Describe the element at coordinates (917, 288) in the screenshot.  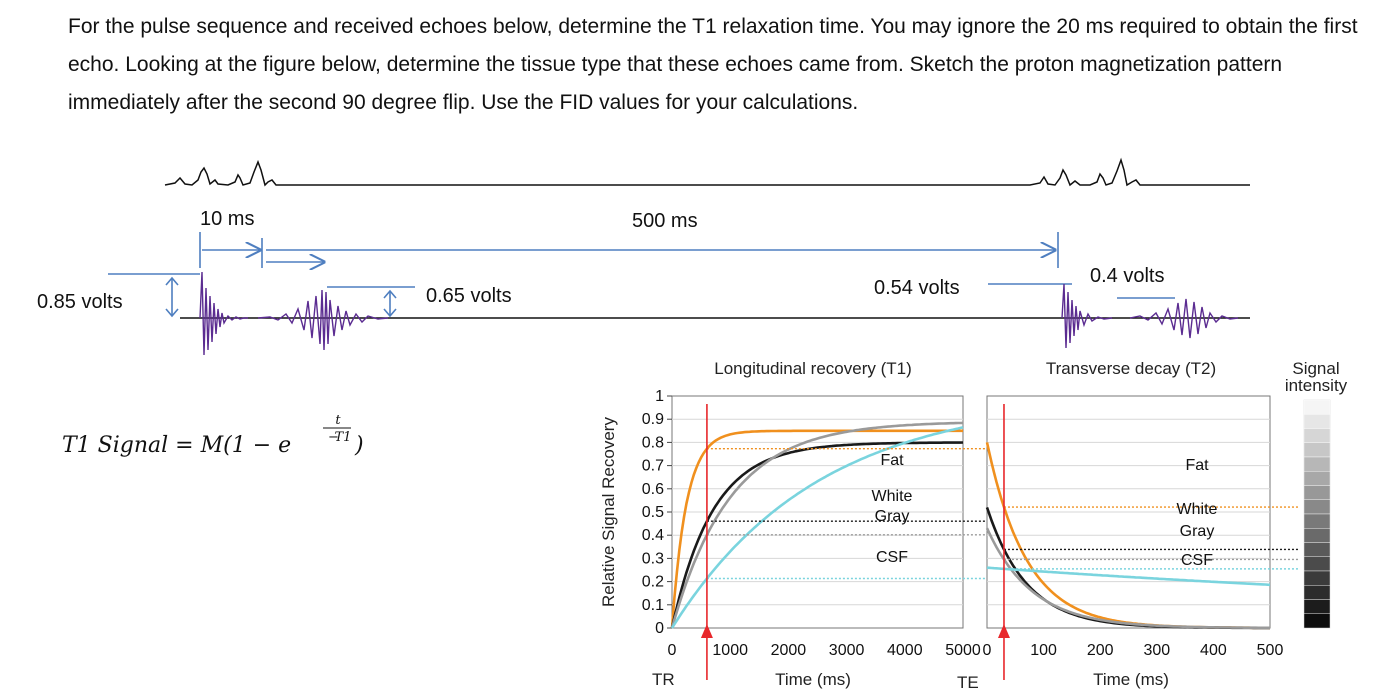
I see `echo3-amplitude: 0.54 volts` at that location.